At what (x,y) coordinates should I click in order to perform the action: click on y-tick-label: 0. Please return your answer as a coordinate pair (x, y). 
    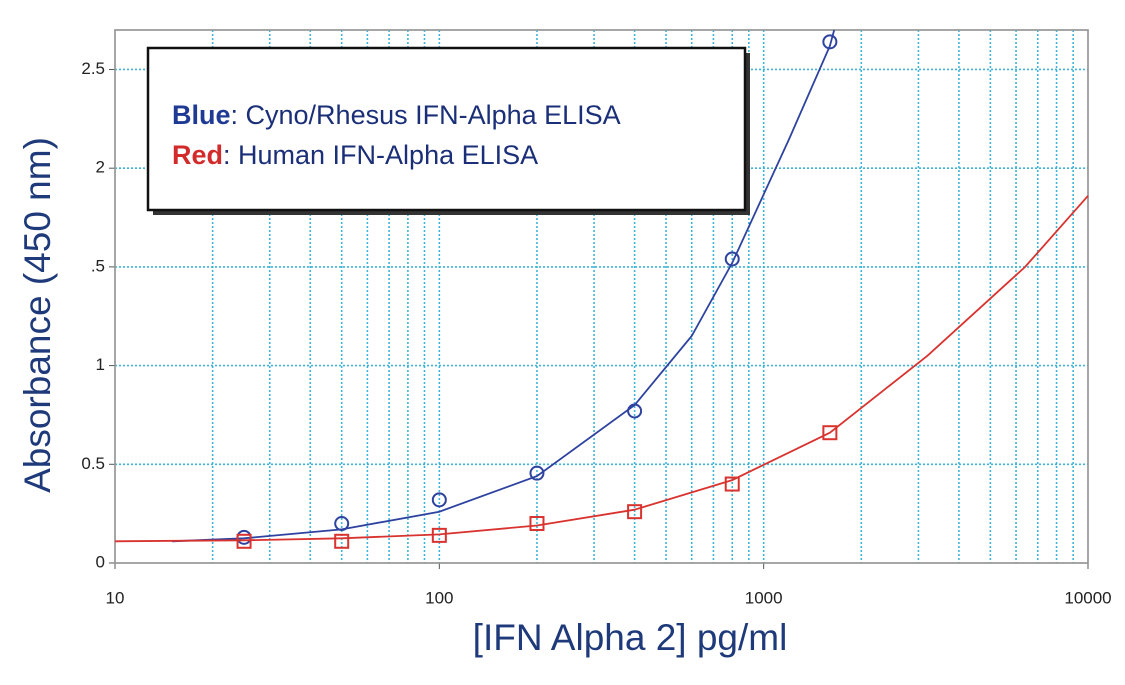
    Looking at the image, I should click on (100, 561).